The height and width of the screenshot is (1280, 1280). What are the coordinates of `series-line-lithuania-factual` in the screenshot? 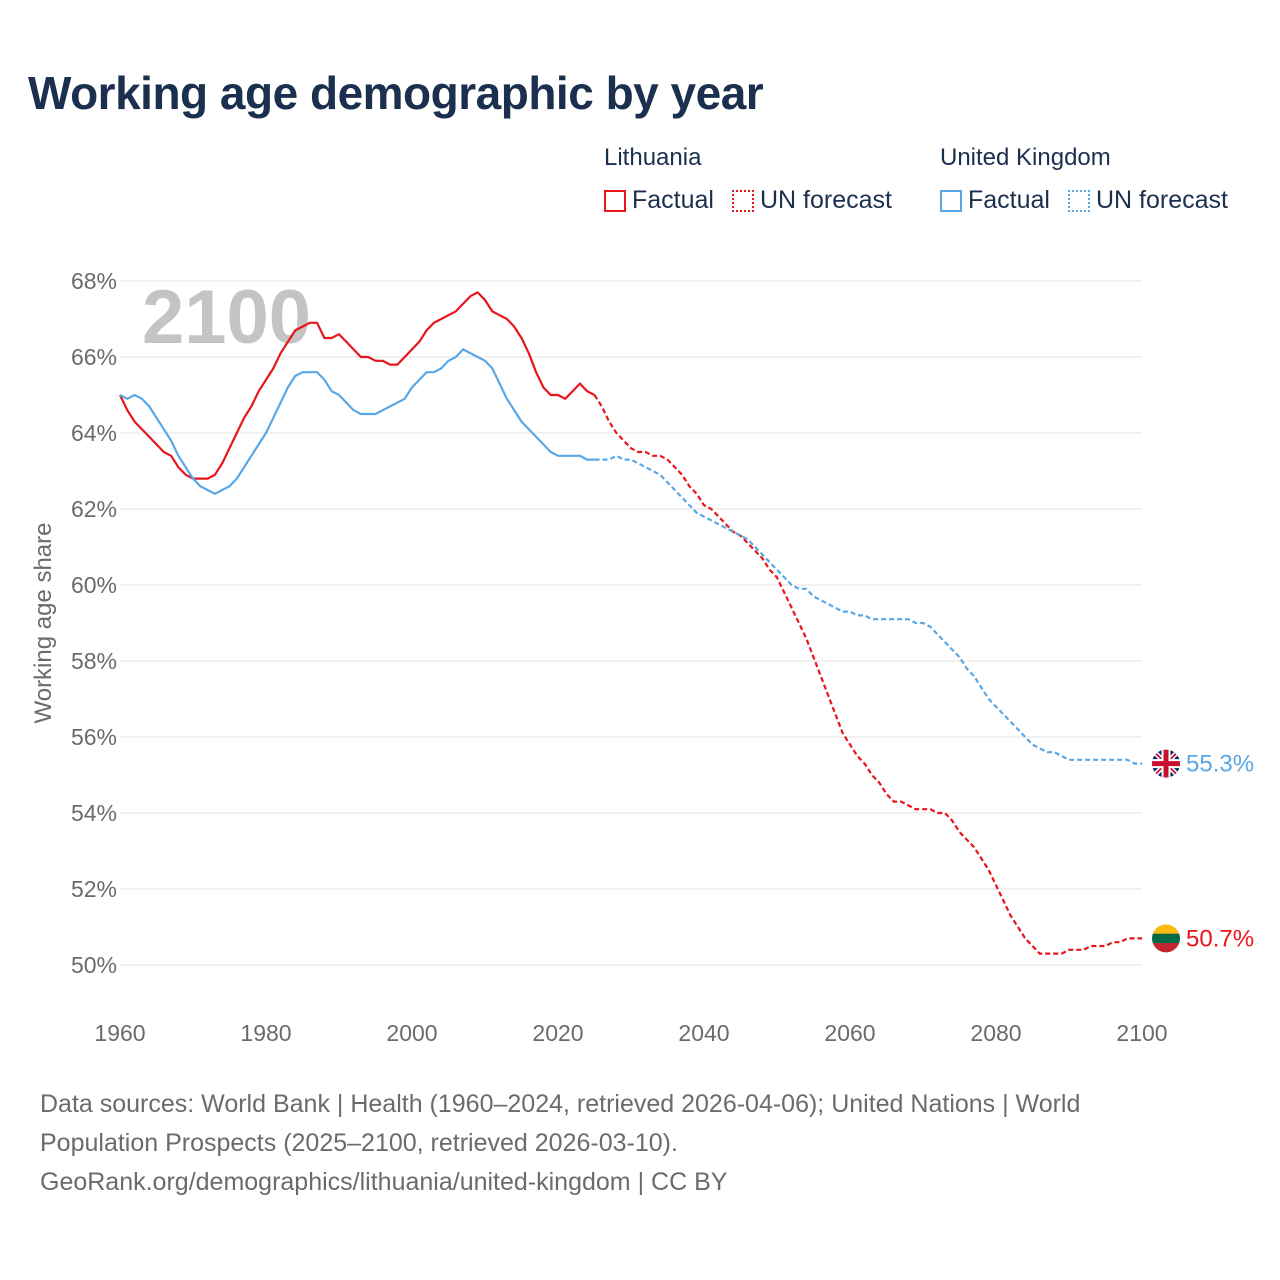 It's located at (357, 385).